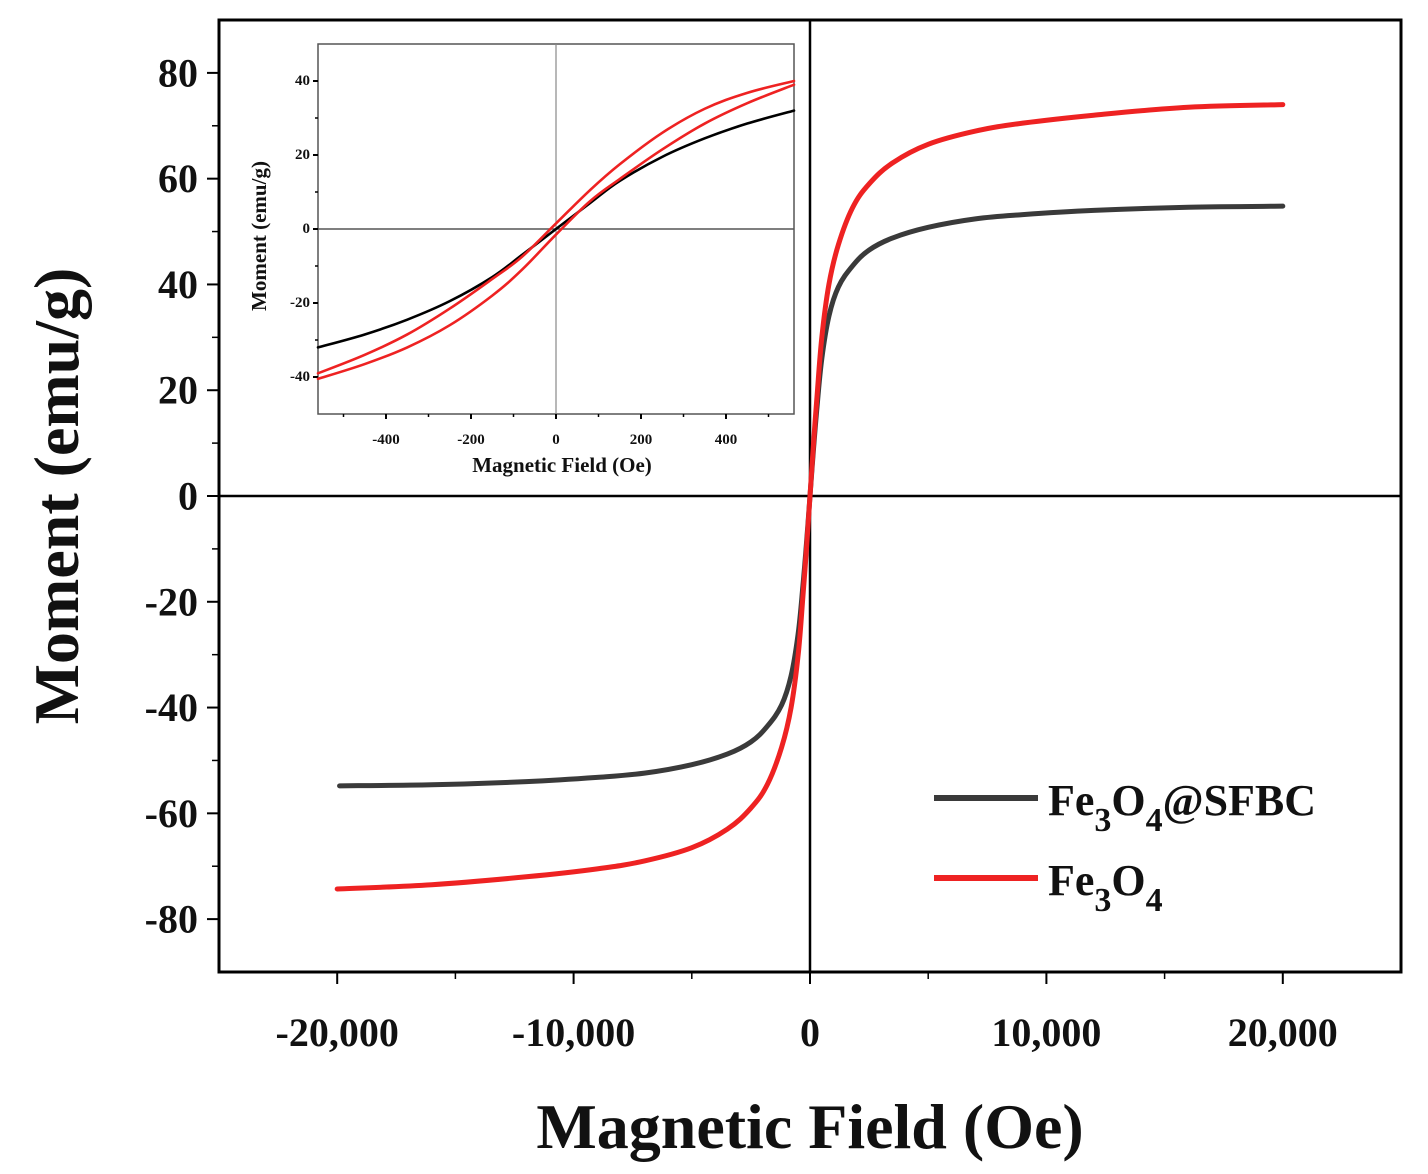 This screenshot has height=1174, width=1428. I want to click on main-y-tick-label: -20, so click(171, 601).